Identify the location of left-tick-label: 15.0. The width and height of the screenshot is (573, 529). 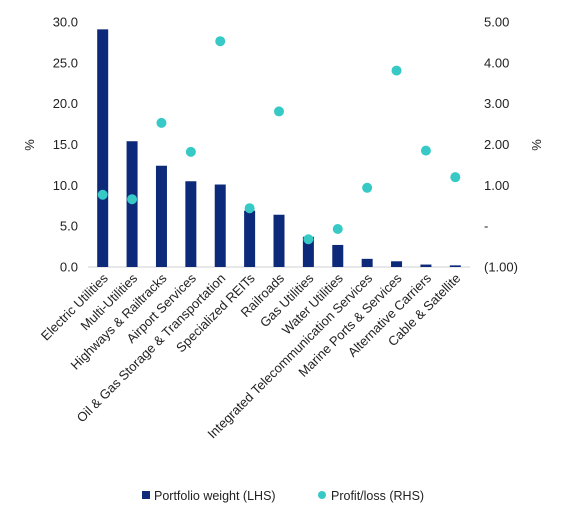
(65, 144).